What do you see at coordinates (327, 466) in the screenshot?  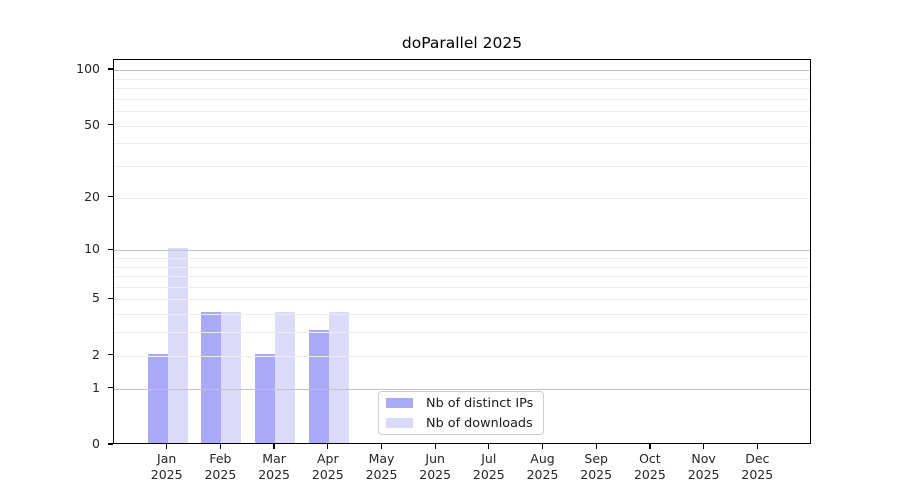 I see `x-tick-label: Apr 2025` at bounding box center [327, 466].